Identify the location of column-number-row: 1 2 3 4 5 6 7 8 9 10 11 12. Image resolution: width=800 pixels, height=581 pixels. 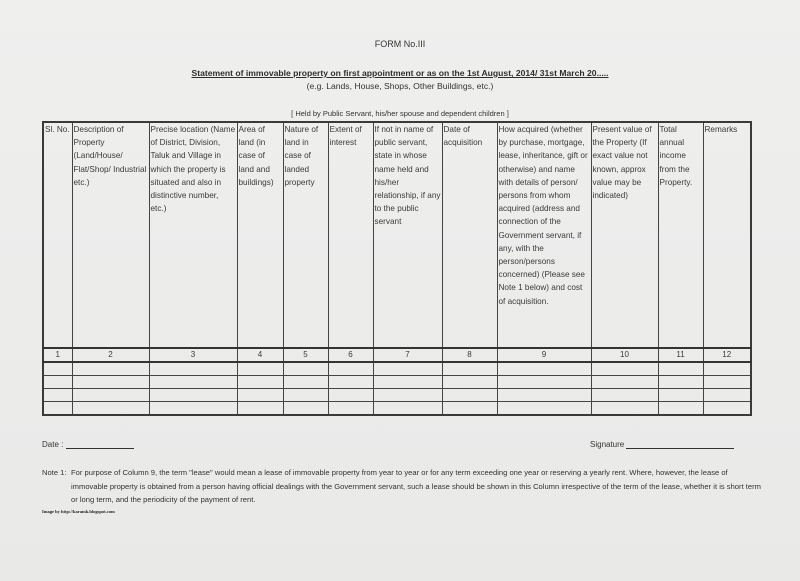
(397, 355).